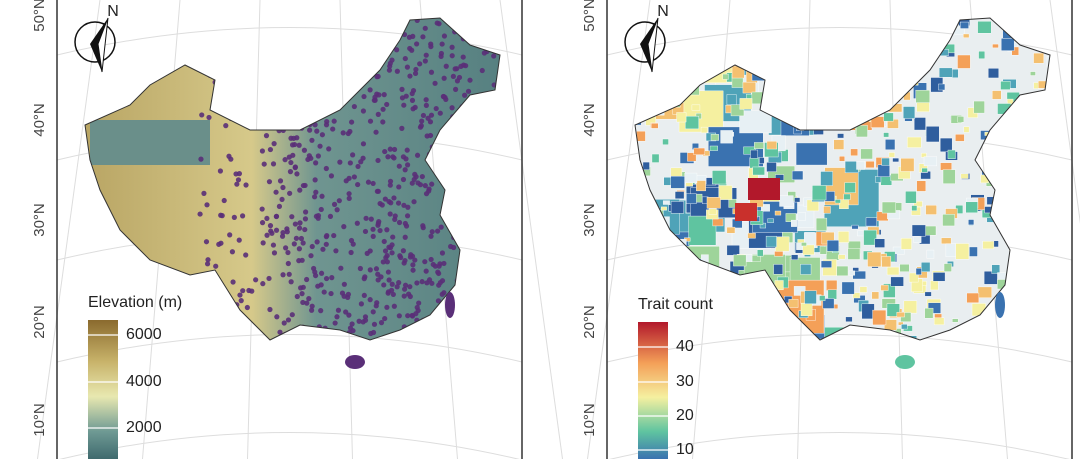 The height and width of the screenshot is (459, 1080). I want to click on north-arrow, so click(103, 45).